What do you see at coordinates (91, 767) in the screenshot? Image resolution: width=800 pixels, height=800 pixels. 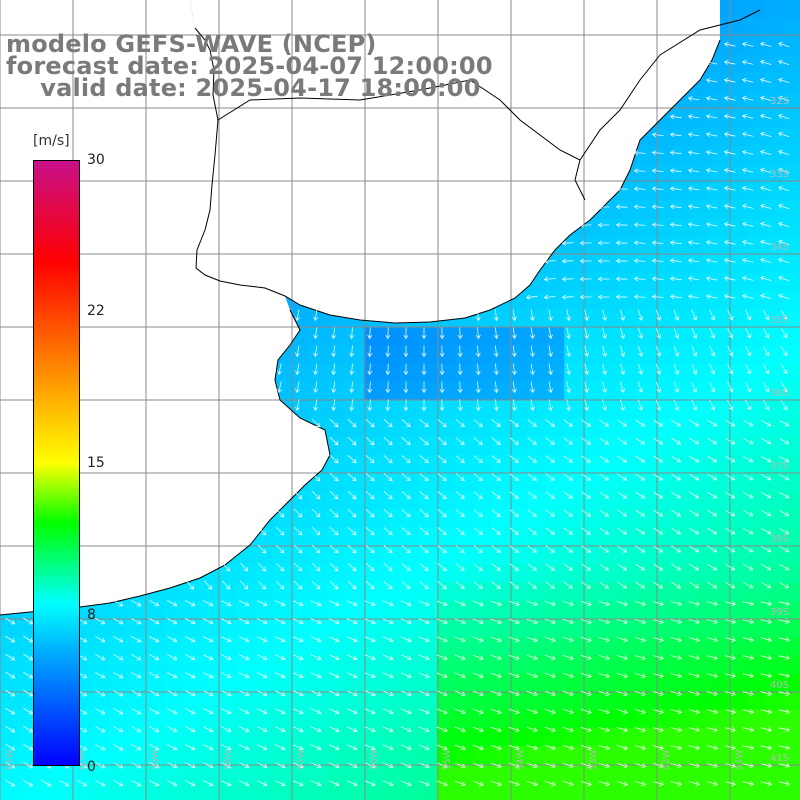 I see `colorbar-tick-0: 0` at bounding box center [91, 767].